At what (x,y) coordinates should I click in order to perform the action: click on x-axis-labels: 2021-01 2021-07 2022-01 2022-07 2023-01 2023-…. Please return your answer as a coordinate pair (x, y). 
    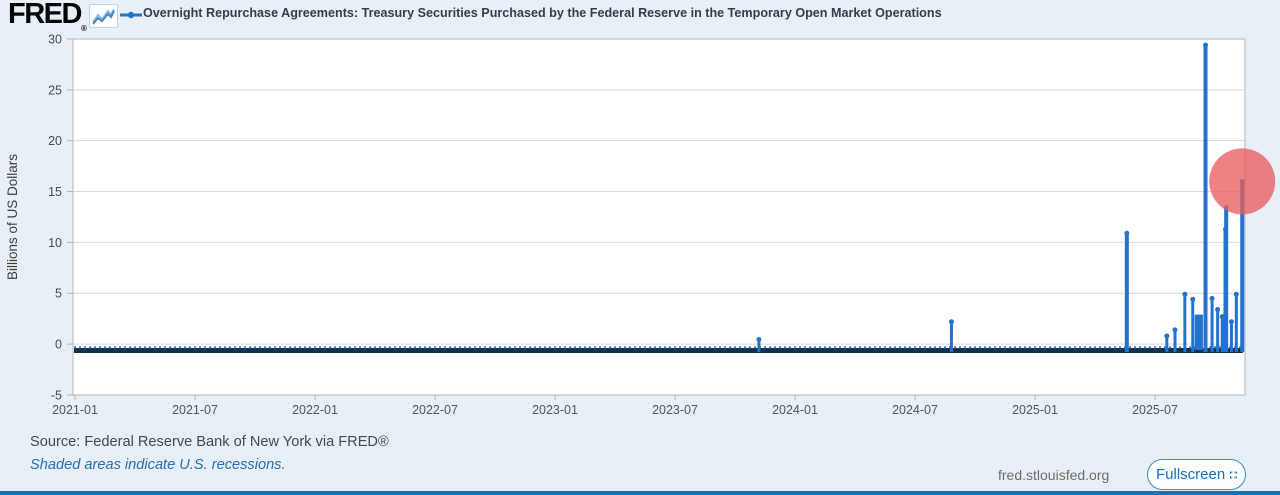
    Looking at the image, I should click on (615, 406).